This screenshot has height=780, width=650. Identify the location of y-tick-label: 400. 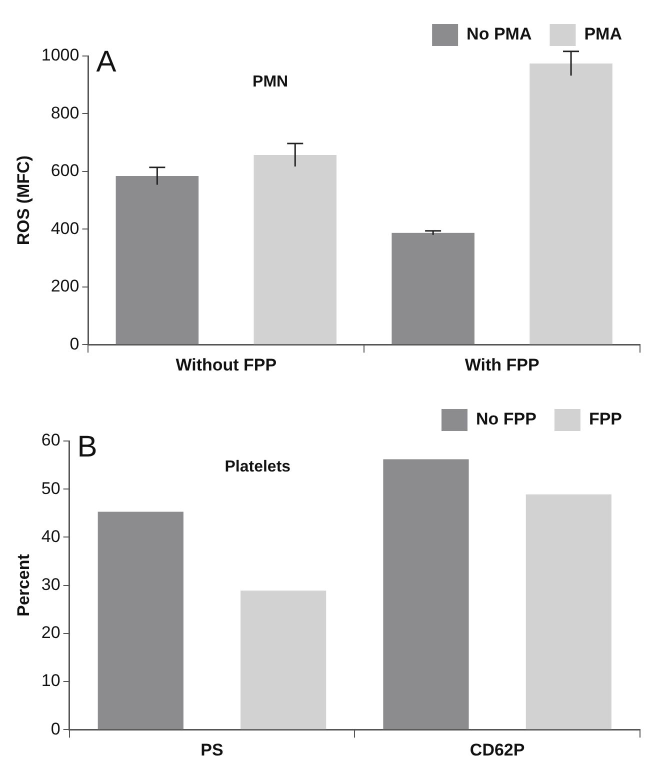
(65, 228).